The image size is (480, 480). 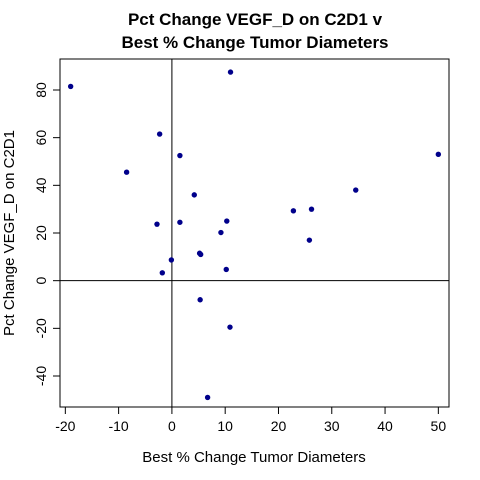 I want to click on y-axis: -40 -20 0 20 40 60 80, so click(x=46, y=234).